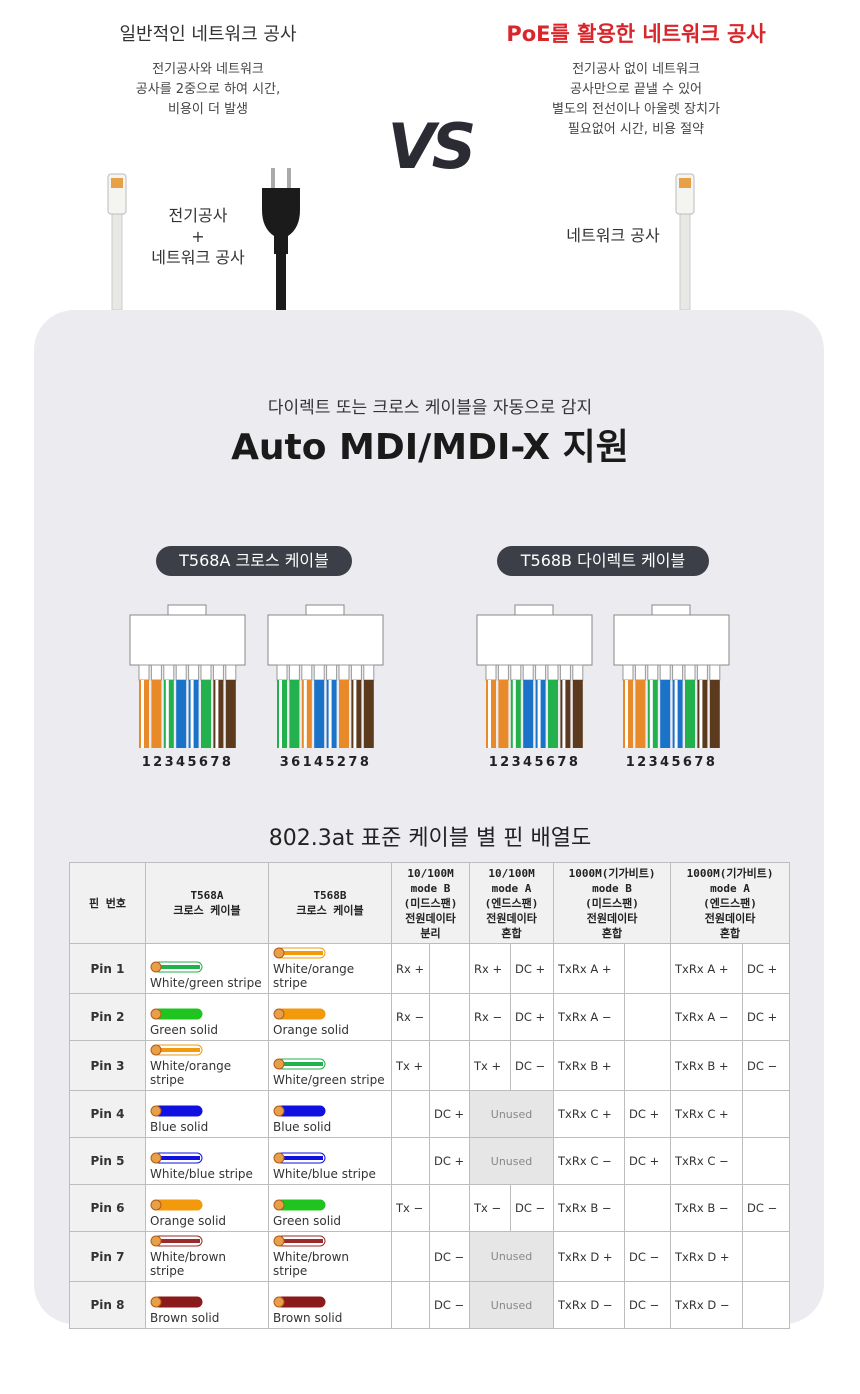 This screenshot has height=1394, width=860. I want to click on header-cell: 10/100M mode A (엔드스팬) 전원데이타 혼합, so click(512, 903).